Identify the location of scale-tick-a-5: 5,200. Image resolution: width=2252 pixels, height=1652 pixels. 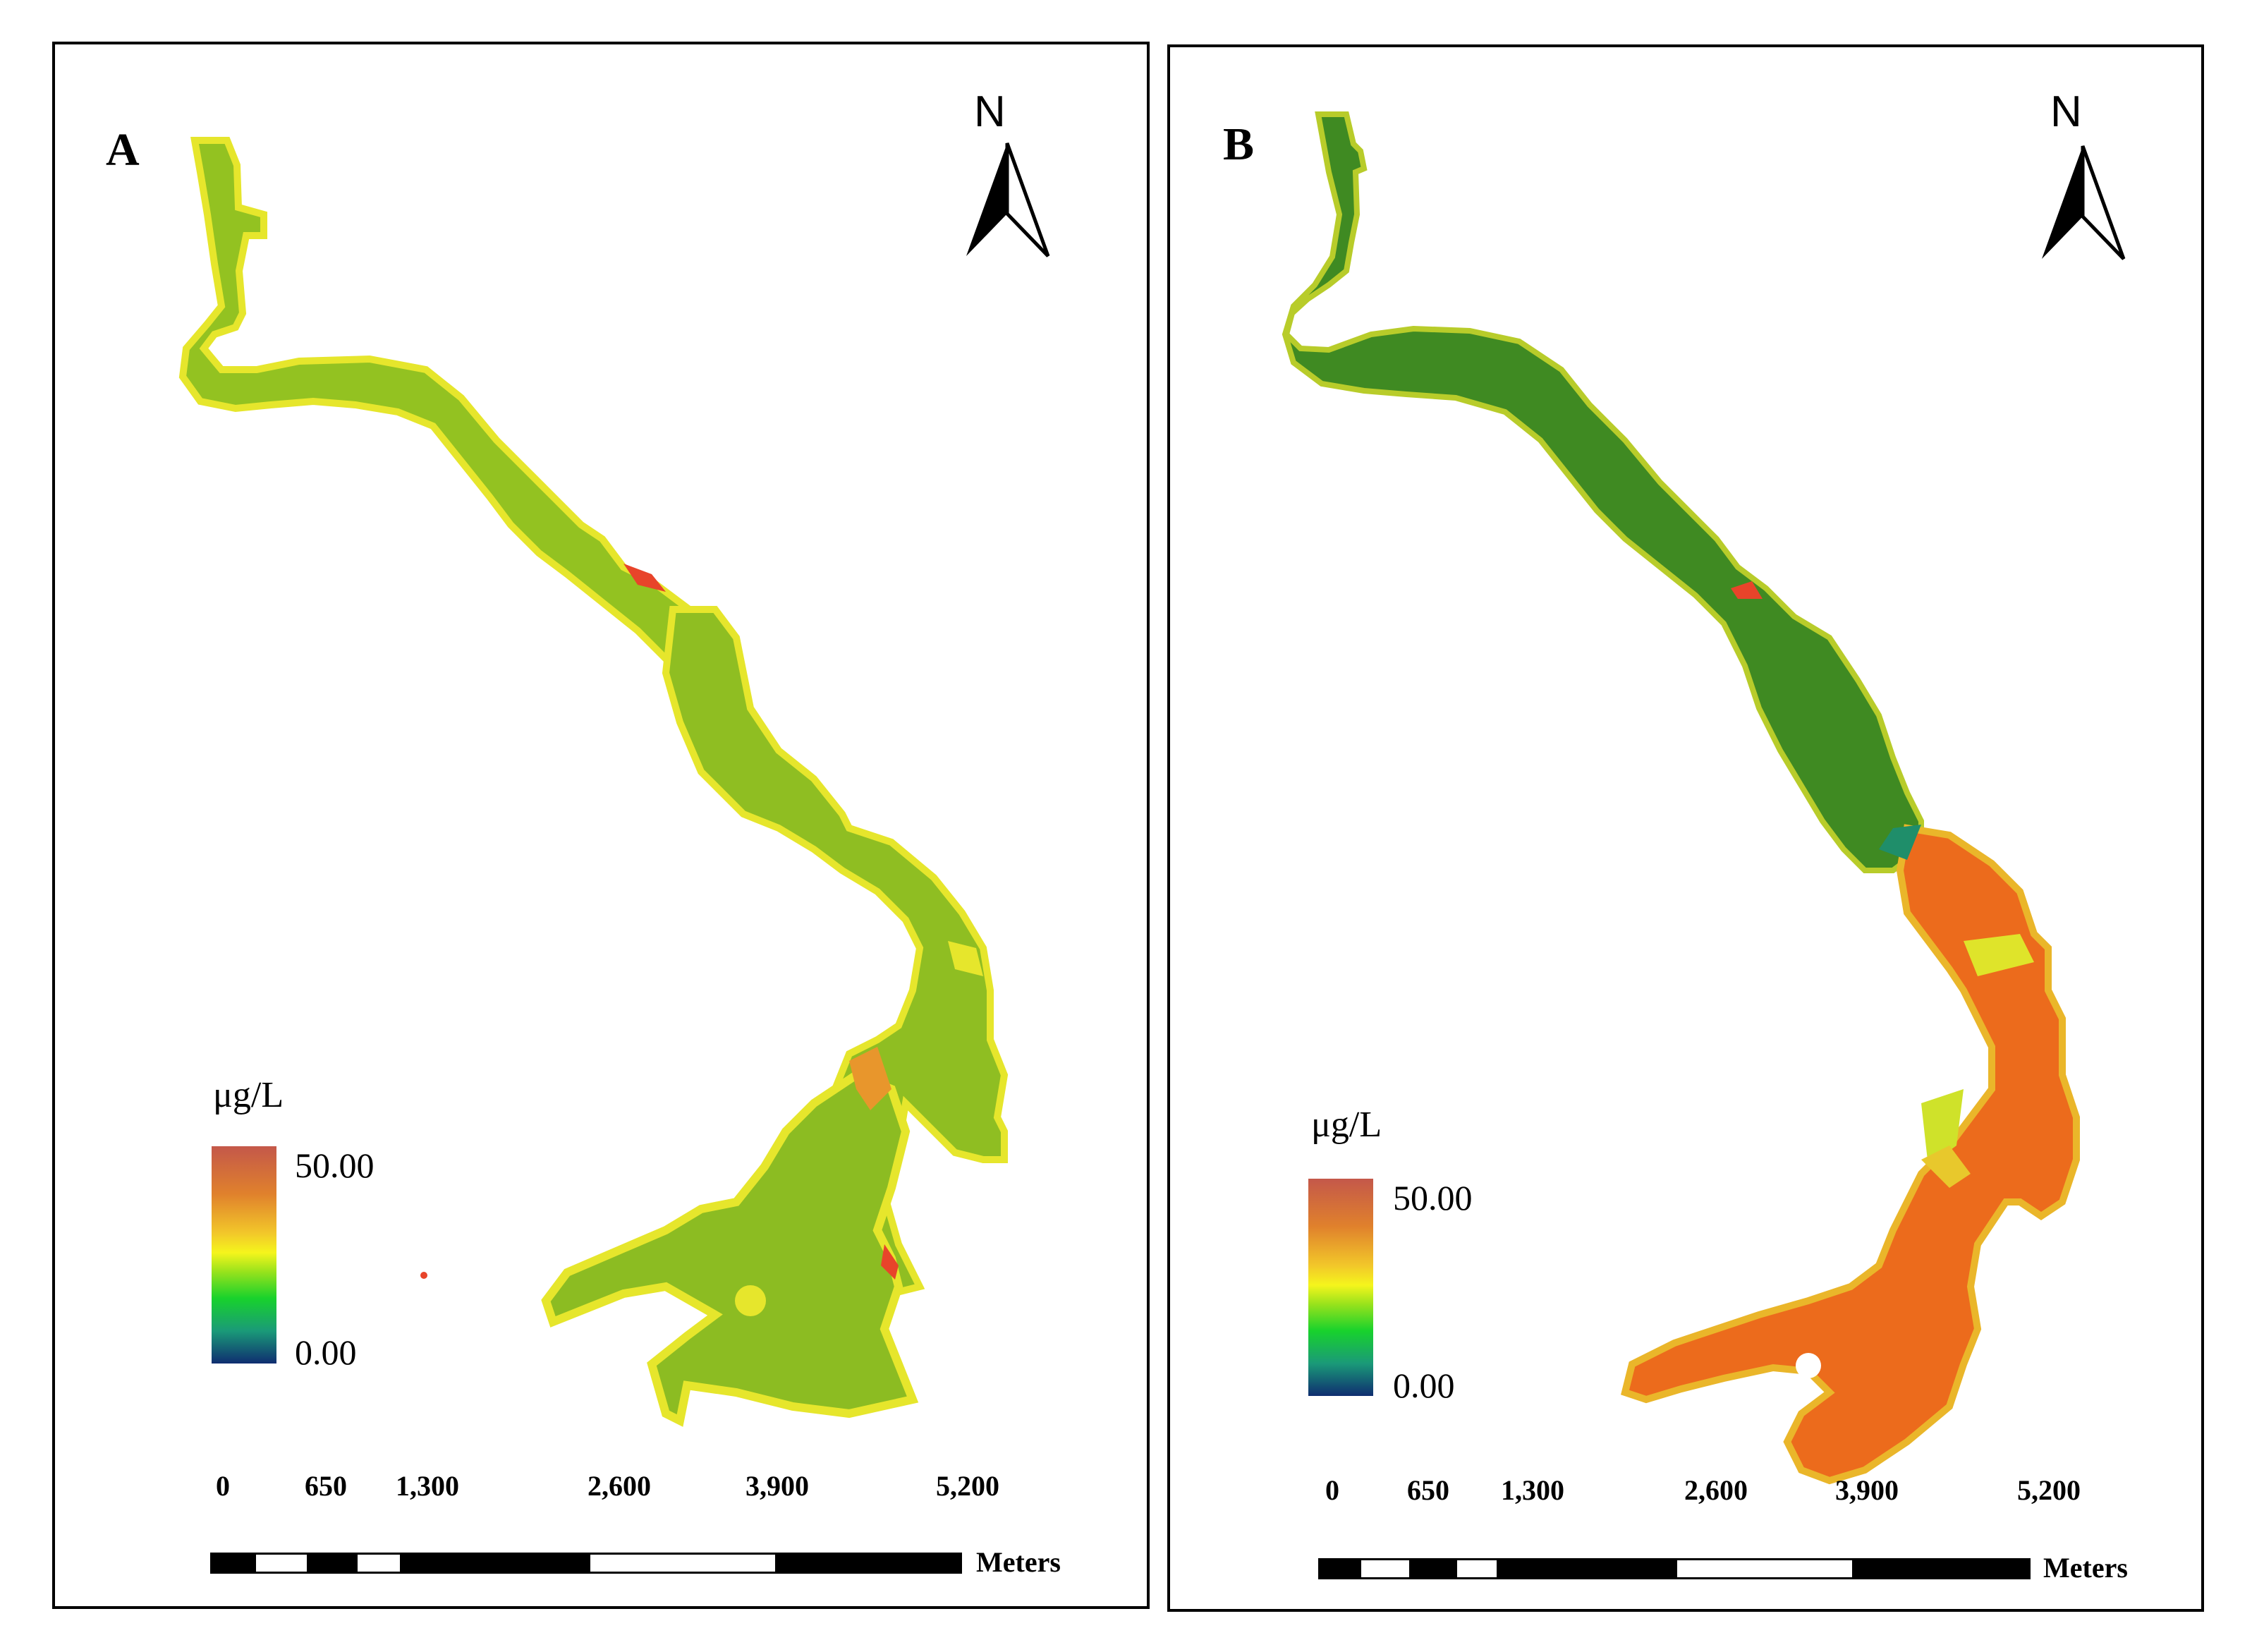
(967, 1486).